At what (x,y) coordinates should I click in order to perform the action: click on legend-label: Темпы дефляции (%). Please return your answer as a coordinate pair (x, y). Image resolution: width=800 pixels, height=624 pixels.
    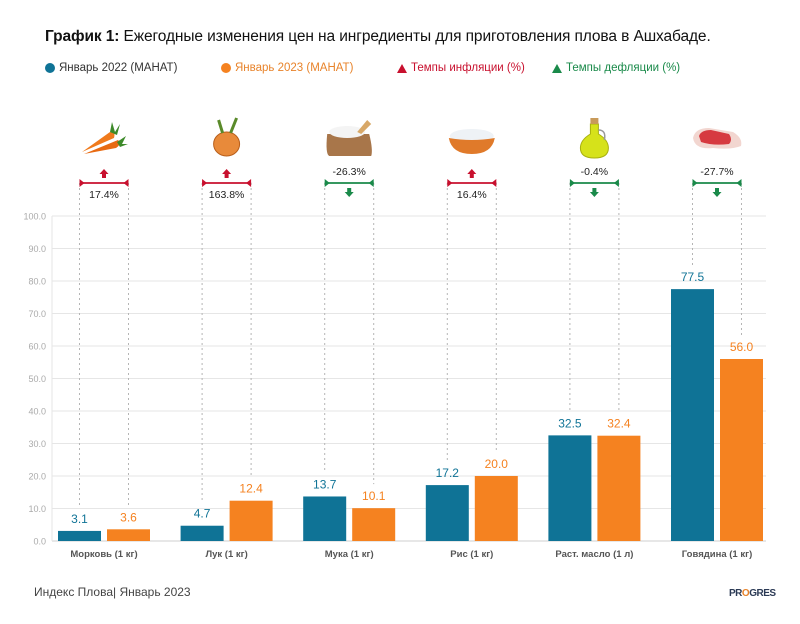
    Looking at the image, I should click on (623, 68).